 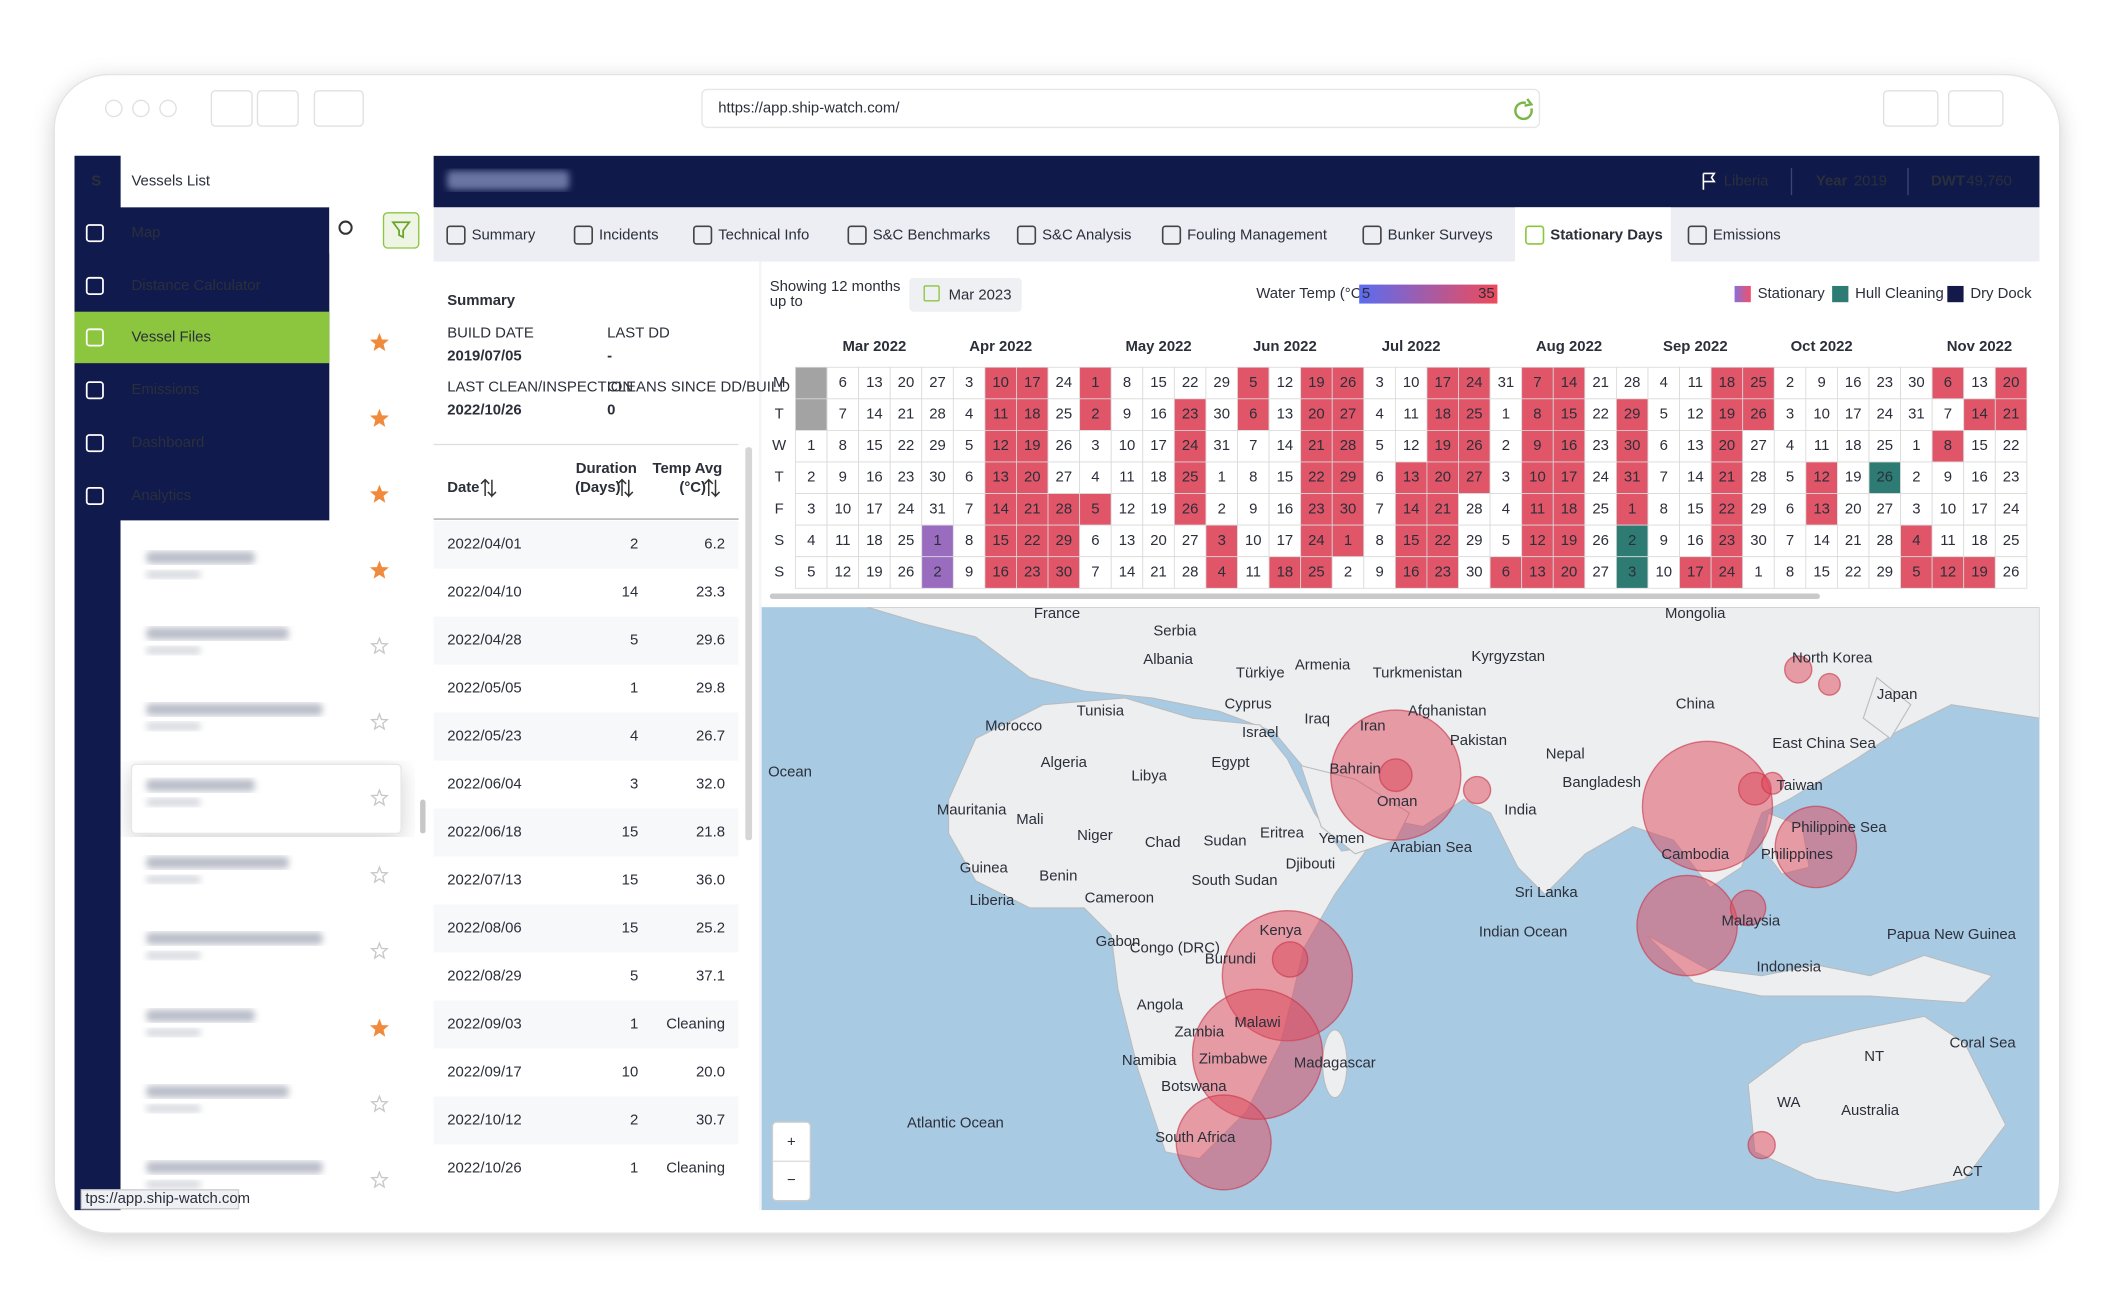 What do you see at coordinates (583, 235) in the screenshot?
I see `tab-icon` at bounding box center [583, 235].